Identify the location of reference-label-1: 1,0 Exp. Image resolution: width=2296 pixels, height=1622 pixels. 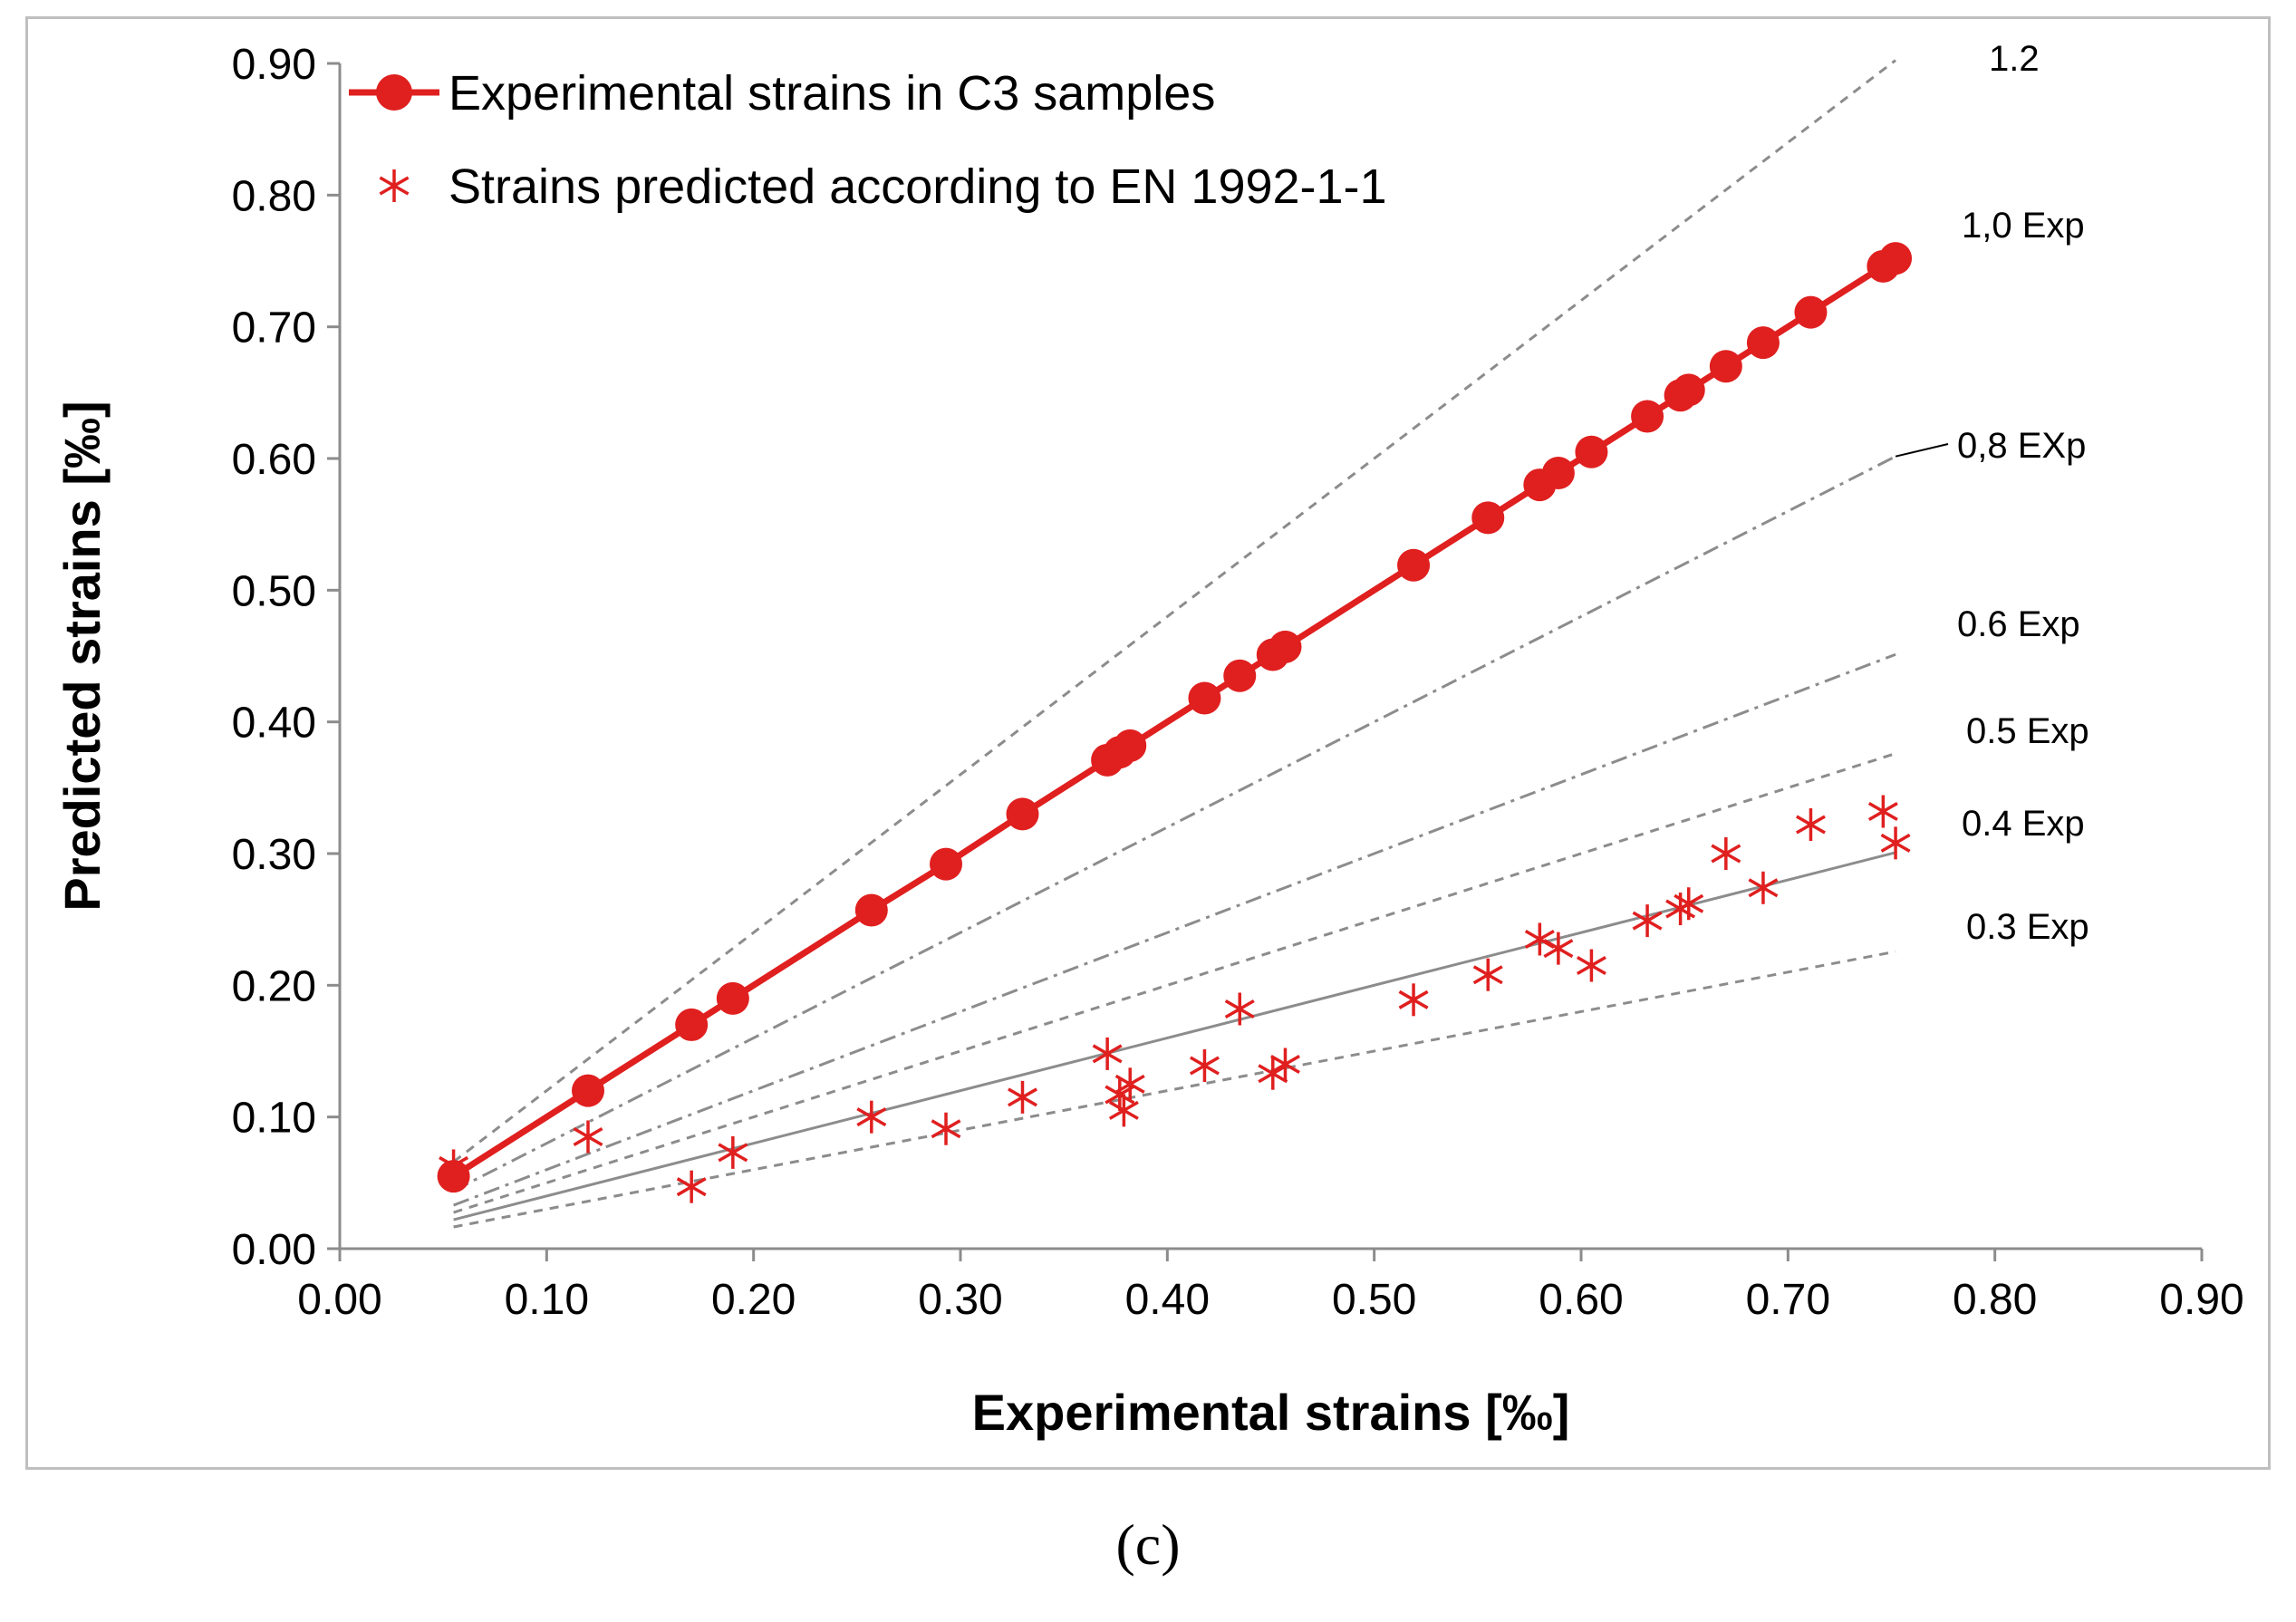
(2024, 226).